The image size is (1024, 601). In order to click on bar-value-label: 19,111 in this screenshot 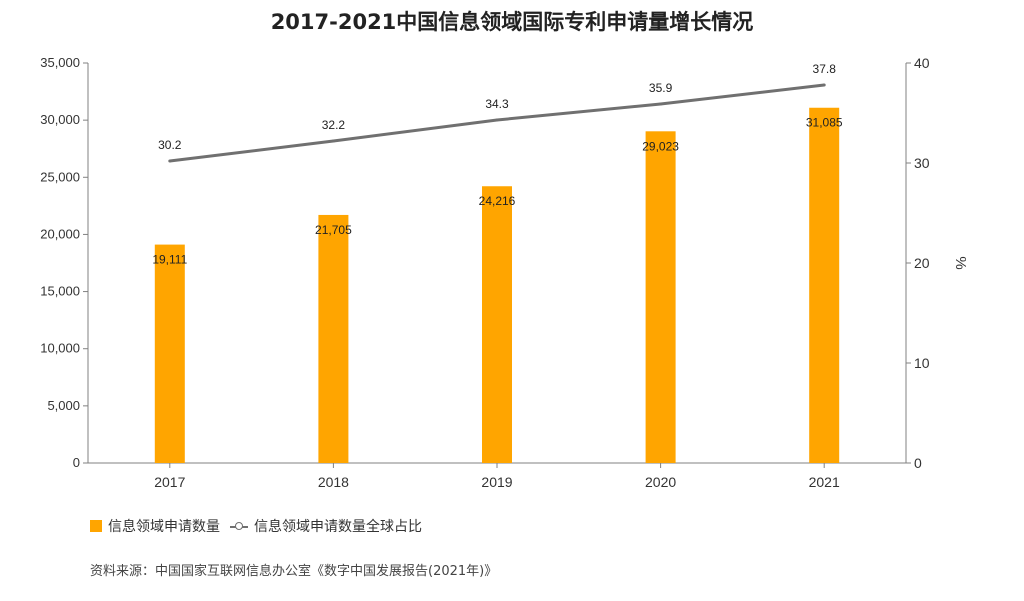, I will do `click(169, 260)`.